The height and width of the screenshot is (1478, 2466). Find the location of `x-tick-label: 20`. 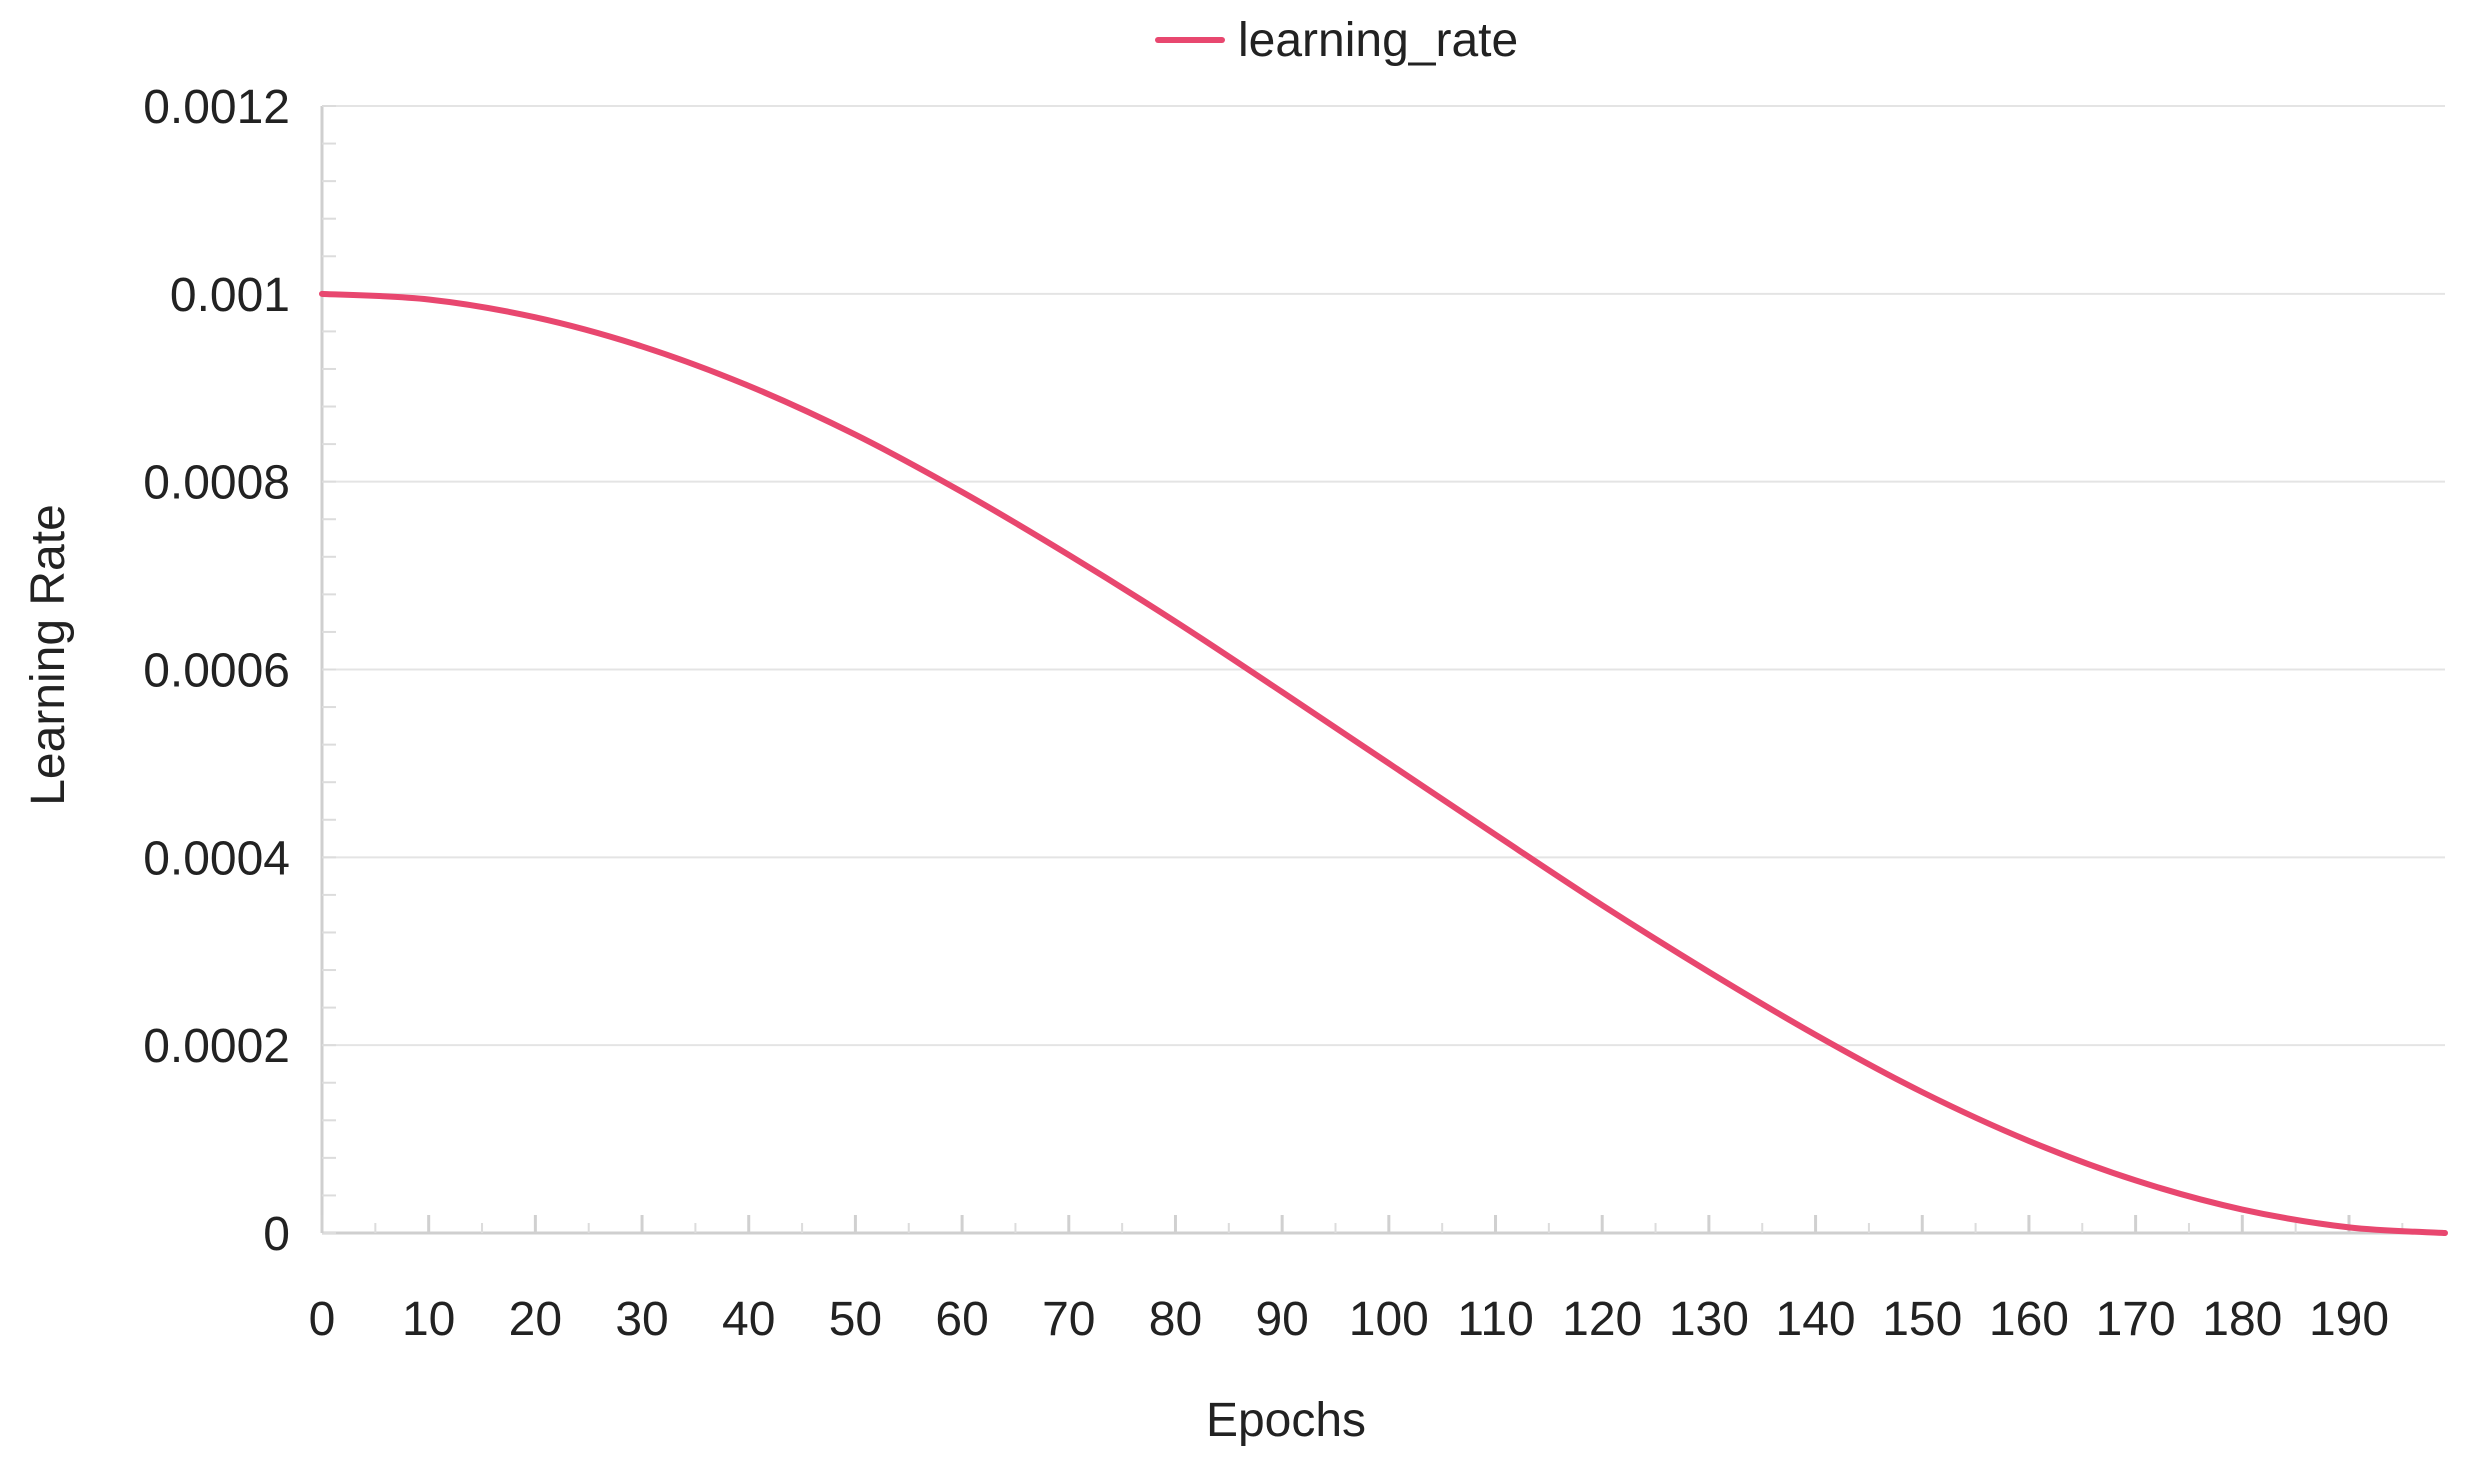

x-tick-label: 20 is located at coordinates (535, 1319).